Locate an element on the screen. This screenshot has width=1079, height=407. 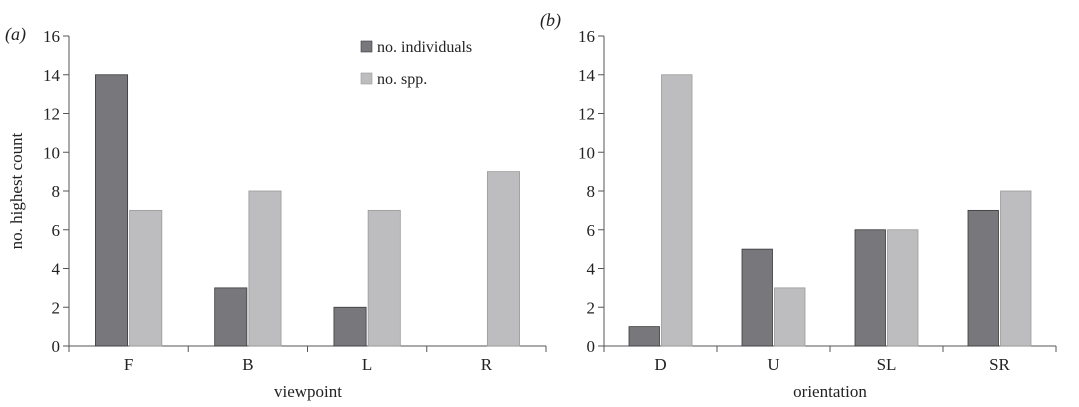
y-tick-label-b: 0 is located at coordinates (591, 346).